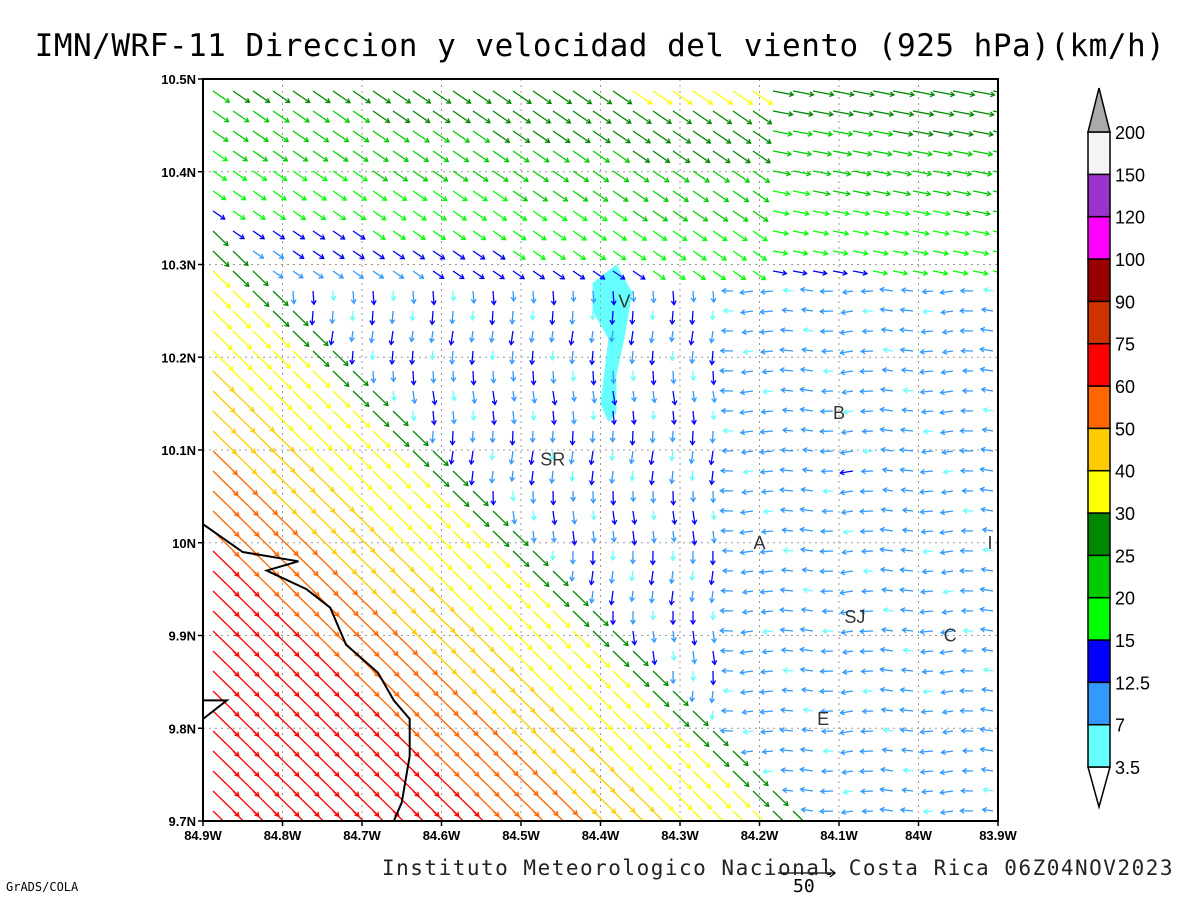  What do you see at coordinates (182, 821) in the screenshot?
I see `y-tick-label: 9.7N` at bounding box center [182, 821].